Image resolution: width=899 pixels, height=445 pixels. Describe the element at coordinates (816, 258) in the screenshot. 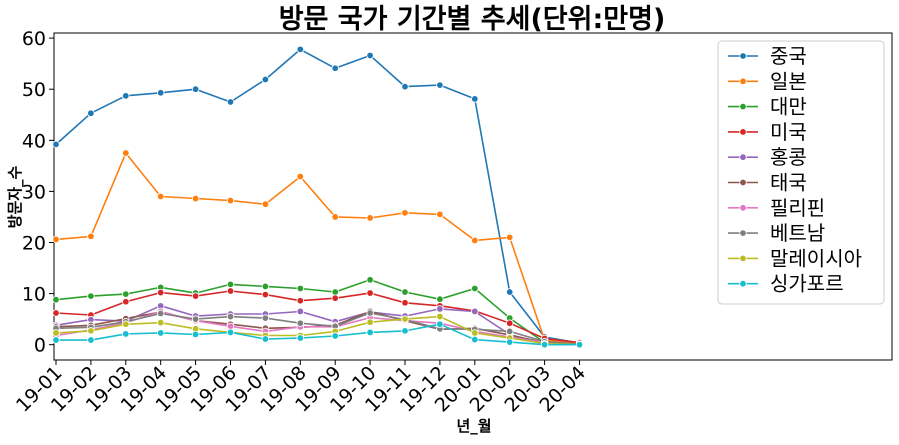

I see `legend-label: 말레이시아` at that location.